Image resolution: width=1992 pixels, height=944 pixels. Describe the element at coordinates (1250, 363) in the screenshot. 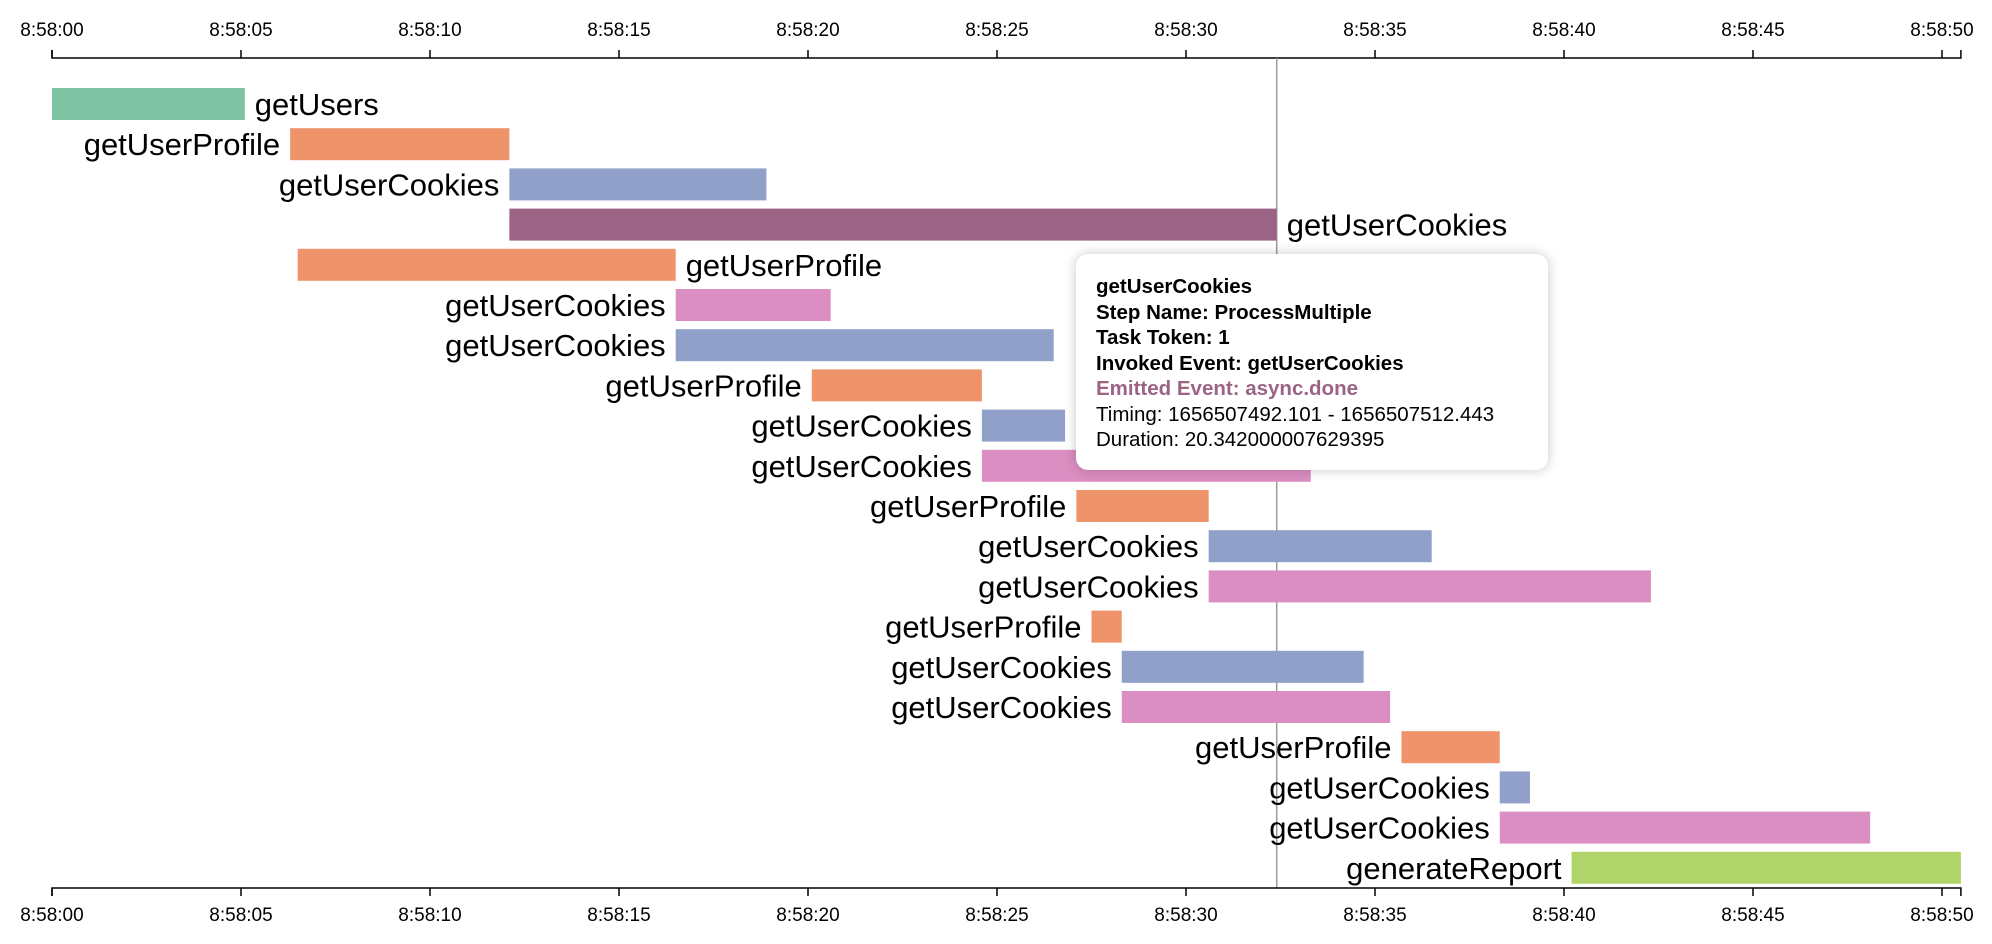

I see `tooltip-invoked-event: Invoked Event: getUserCookies` at that location.